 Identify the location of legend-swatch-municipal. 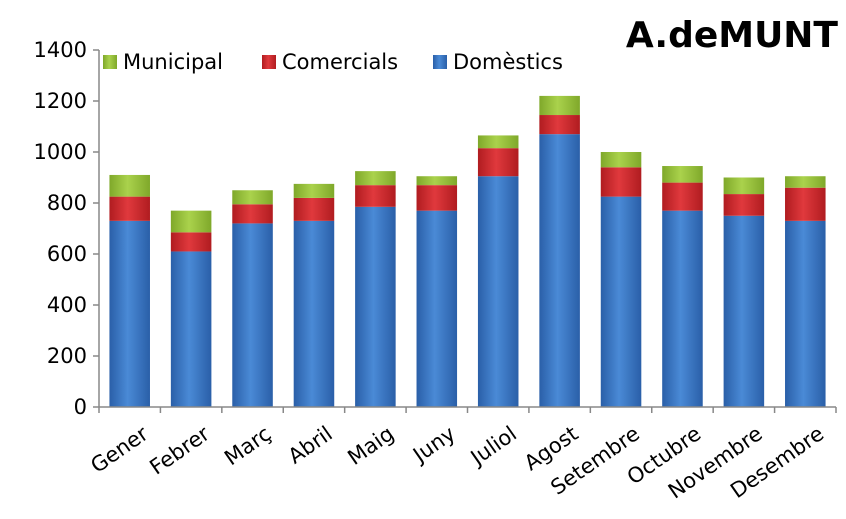
(110, 62).